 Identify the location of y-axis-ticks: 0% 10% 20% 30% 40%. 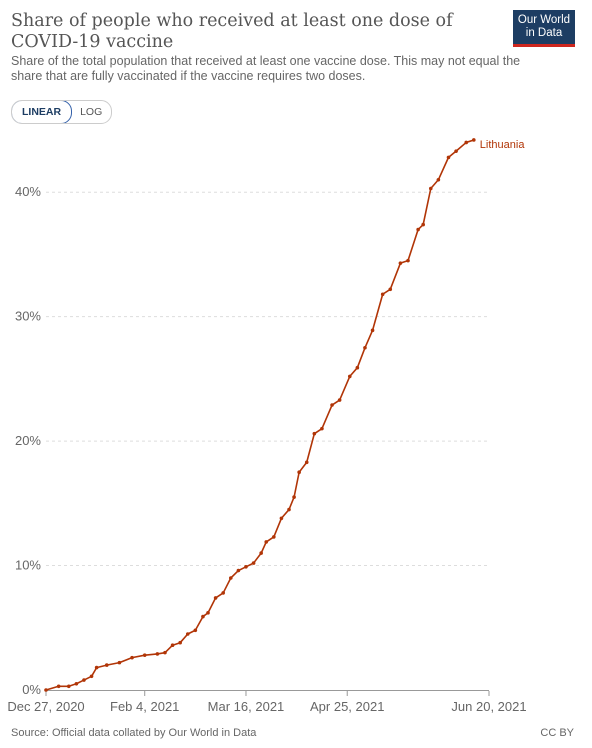
(28, 440).